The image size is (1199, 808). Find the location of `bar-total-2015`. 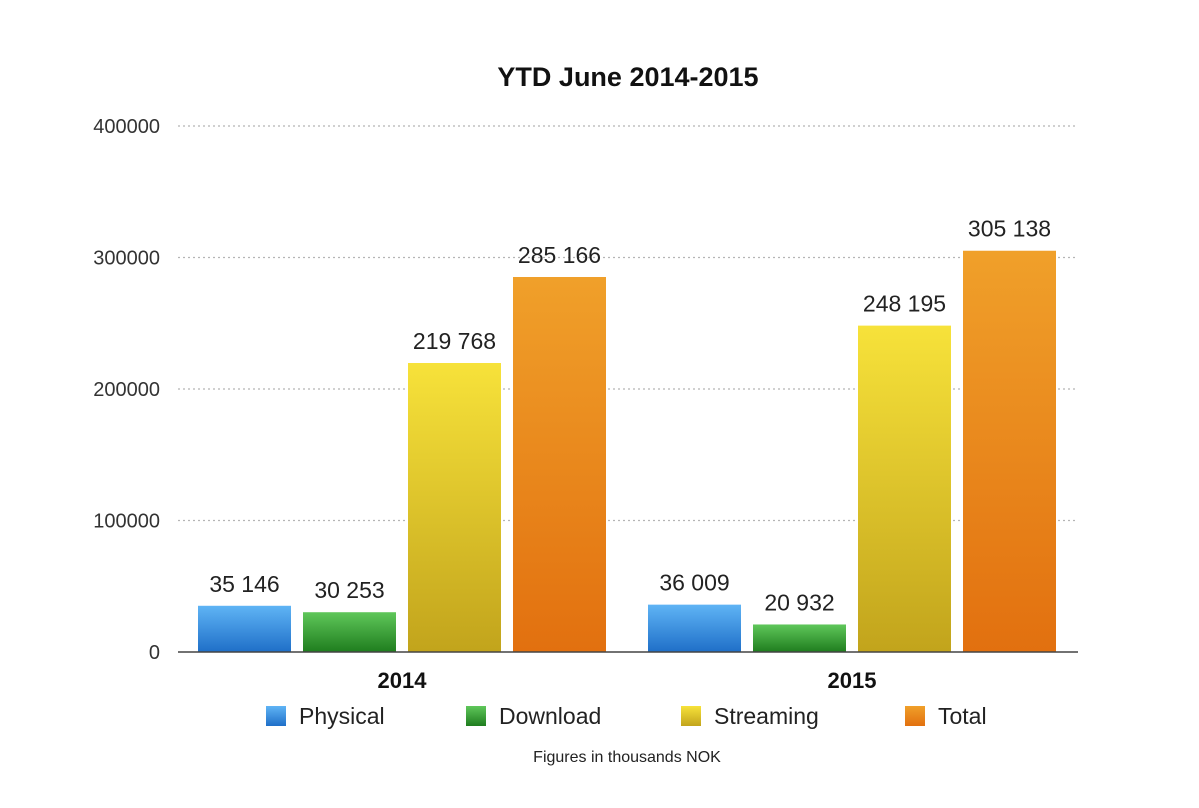

bar-total-2015 is located at coordinates (1009, 451).